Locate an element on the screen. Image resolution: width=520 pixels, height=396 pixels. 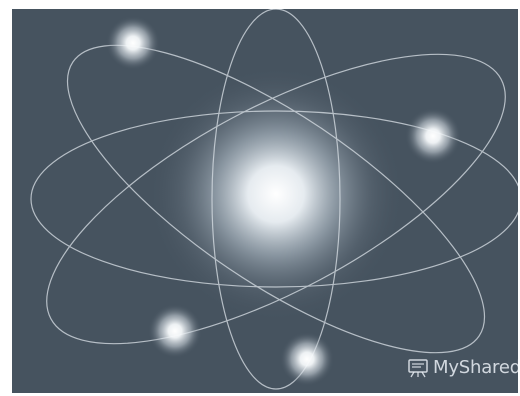
electron-glow-top-left is located at coordinates (133, 43).